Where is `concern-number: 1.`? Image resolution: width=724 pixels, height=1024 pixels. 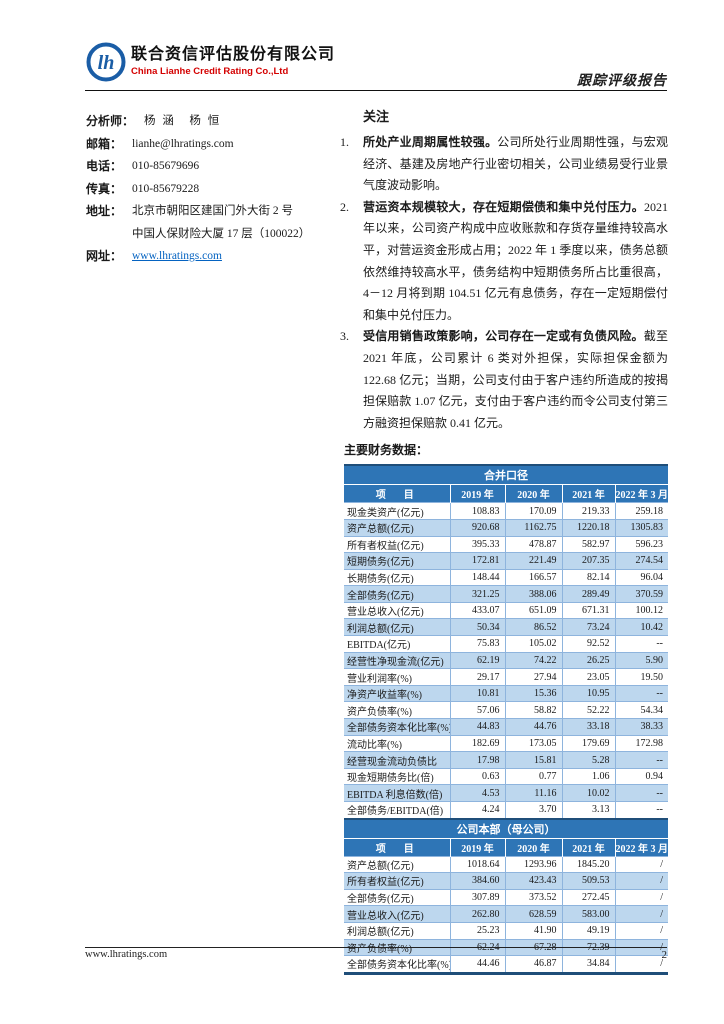
concern-number: 1. is located at coordinates (344, 142).